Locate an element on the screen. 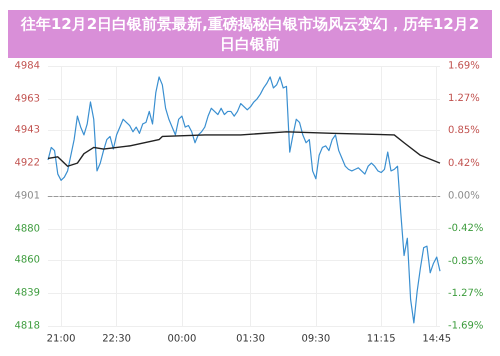  x-tick-label: 01:30 is located at coordinates (250, 339).